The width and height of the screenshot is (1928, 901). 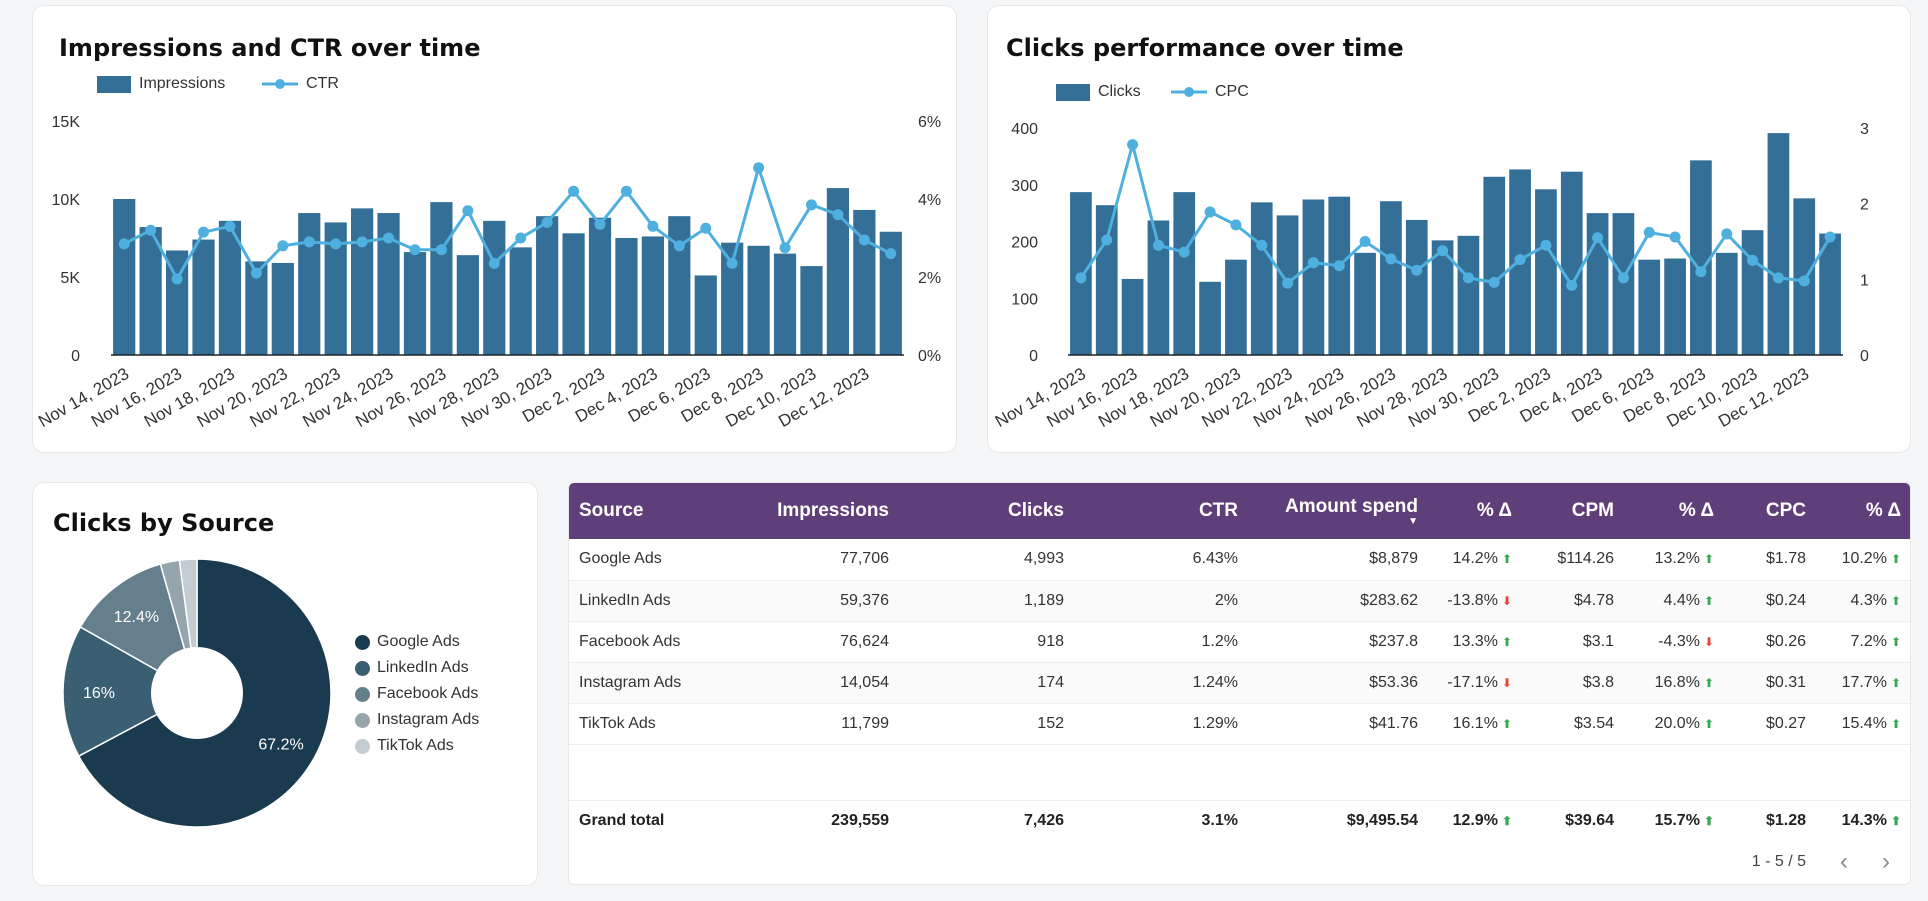 I want to click on cell-value: 6.43%, so click(x=1215, y=559).